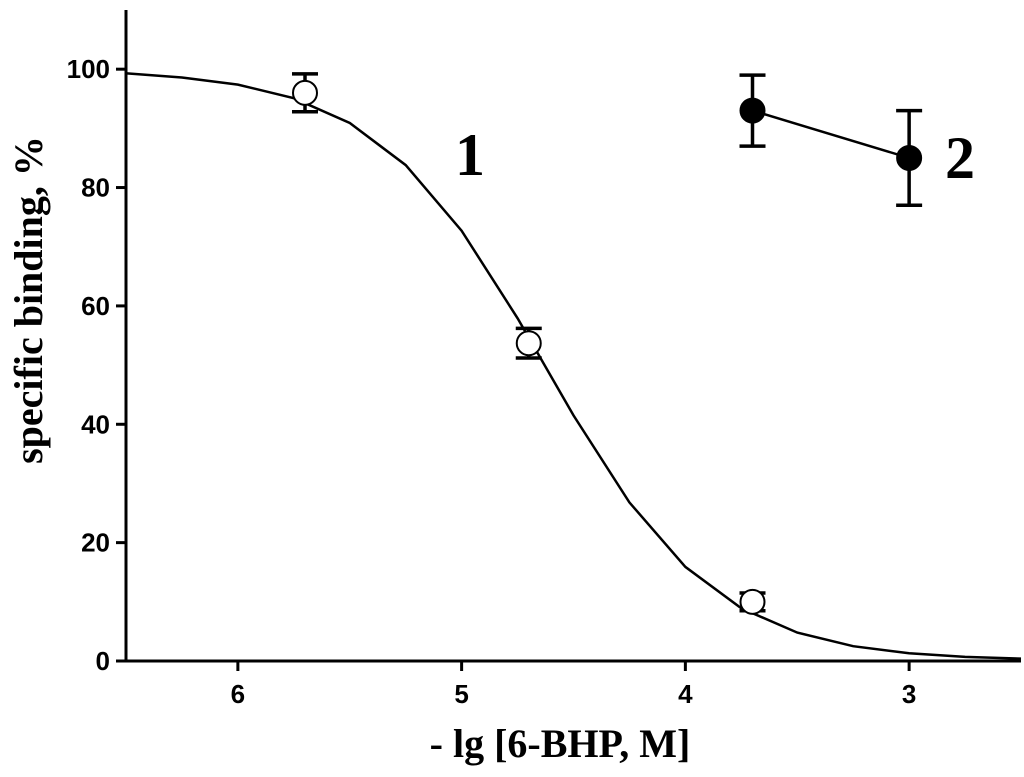 This screenshot has width=1024, height=777. Describe the element at coordinates (560, 743) in the screenshot. I see `x-axis-label: - lg [6-BHP, M]` at that location.